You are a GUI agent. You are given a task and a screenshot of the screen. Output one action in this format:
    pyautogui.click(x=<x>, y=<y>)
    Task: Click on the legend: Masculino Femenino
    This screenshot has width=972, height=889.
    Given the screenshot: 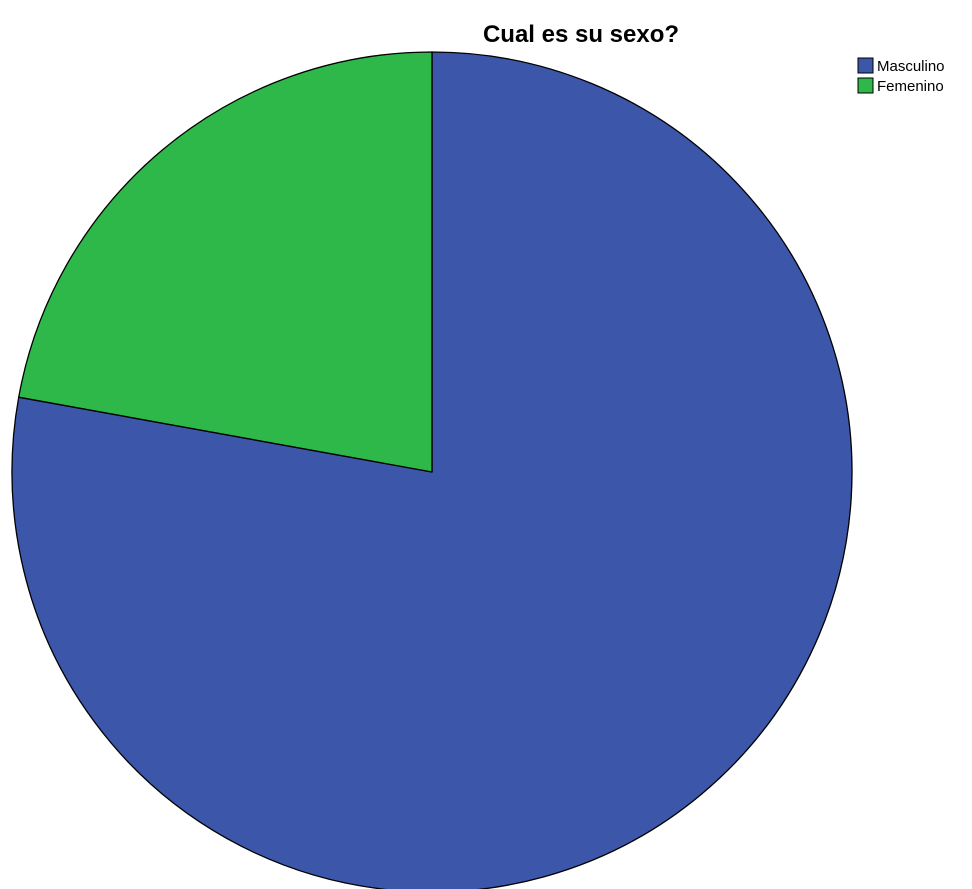 What is the action you would take?
    pyautogui.click(x=901, y=76)
    